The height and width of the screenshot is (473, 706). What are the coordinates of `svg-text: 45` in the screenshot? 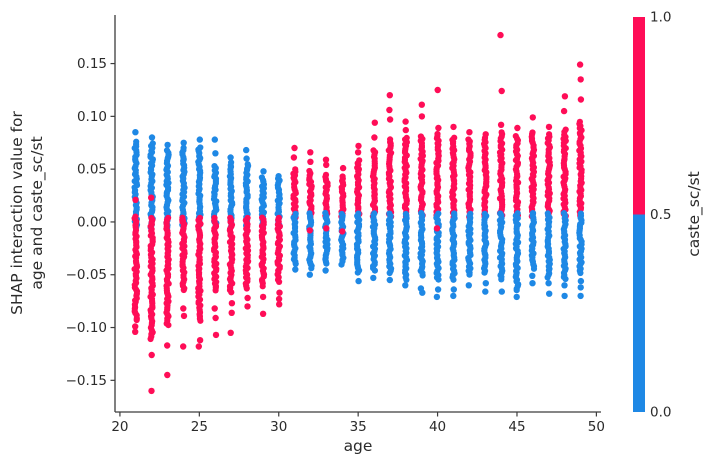 It's located at (516, 427).